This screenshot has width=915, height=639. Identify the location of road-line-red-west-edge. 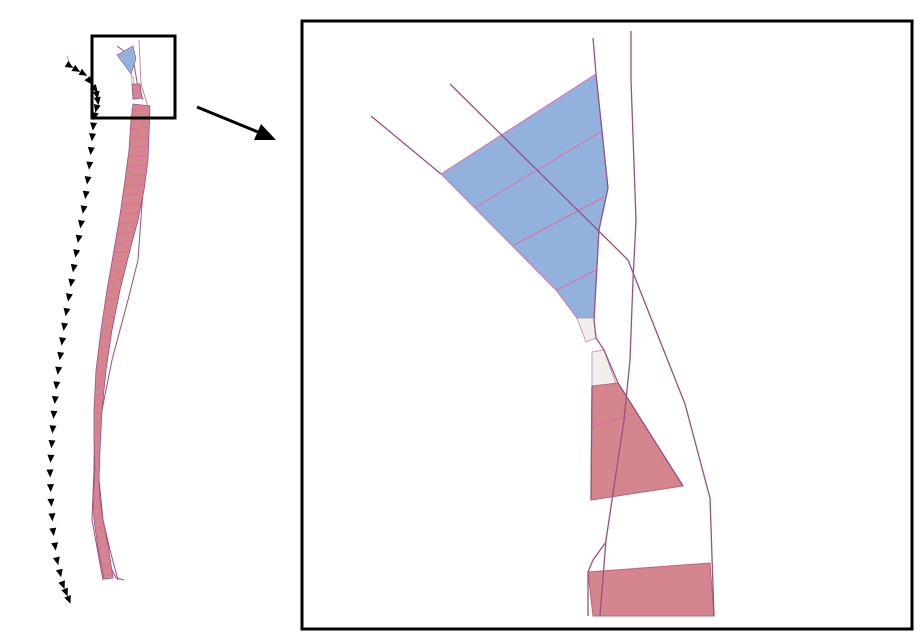
(591, 443).